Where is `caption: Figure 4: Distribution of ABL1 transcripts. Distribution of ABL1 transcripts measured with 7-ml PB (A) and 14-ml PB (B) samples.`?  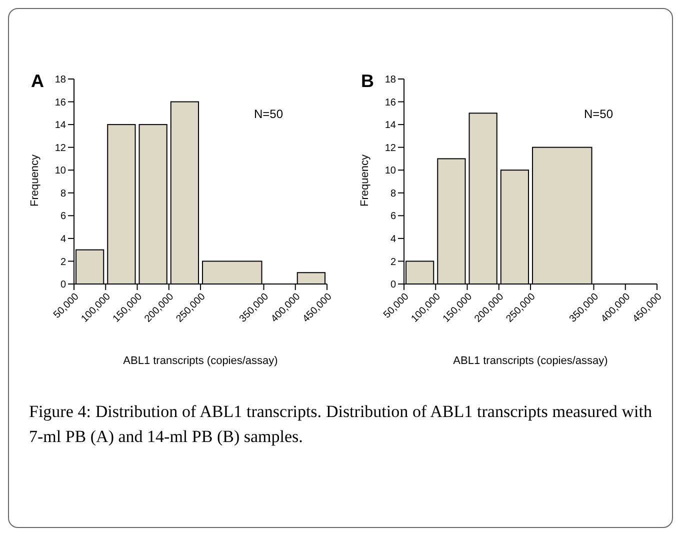 caption: Figure 4: Distribution of ABL1 transcripts. Distribution of ABL1 transcripts measured with 7-ml PB (A) and 14-ml PB (B) samples. is located at coordinates (340, 424).